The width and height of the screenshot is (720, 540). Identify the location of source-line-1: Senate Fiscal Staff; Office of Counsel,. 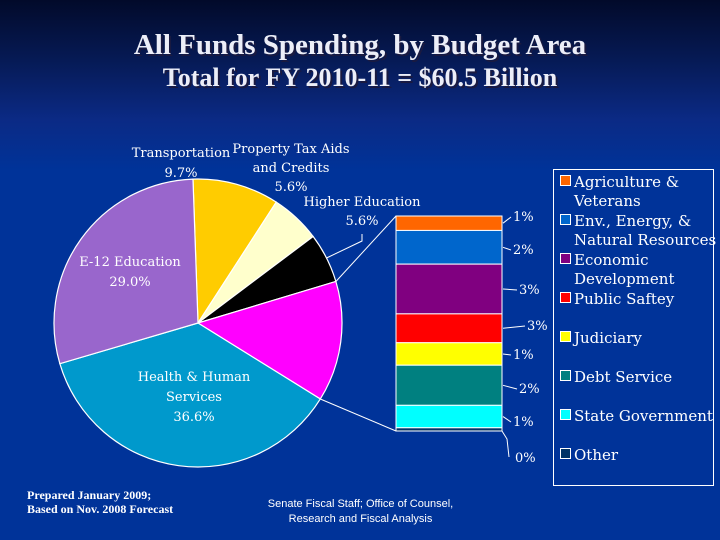
(360, 504).